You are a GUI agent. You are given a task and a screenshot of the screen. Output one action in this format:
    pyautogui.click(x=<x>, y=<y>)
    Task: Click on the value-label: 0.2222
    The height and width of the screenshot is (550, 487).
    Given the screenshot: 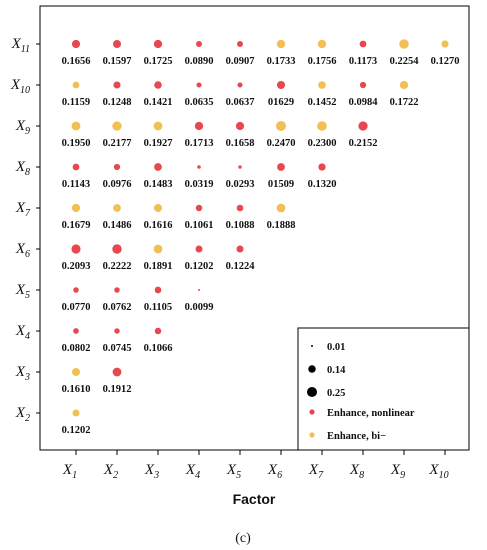 What is the action you would take?
    pyautogui.click(x=117, y=266)
    